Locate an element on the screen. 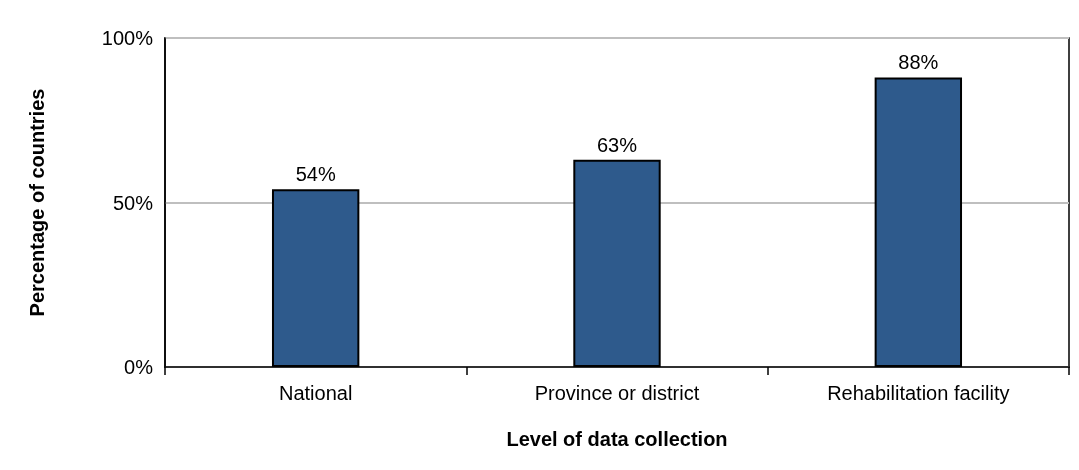 The image size is (1079, 470). x-tick-label: Rehabilitation facility is located at coordinates (918, 393).